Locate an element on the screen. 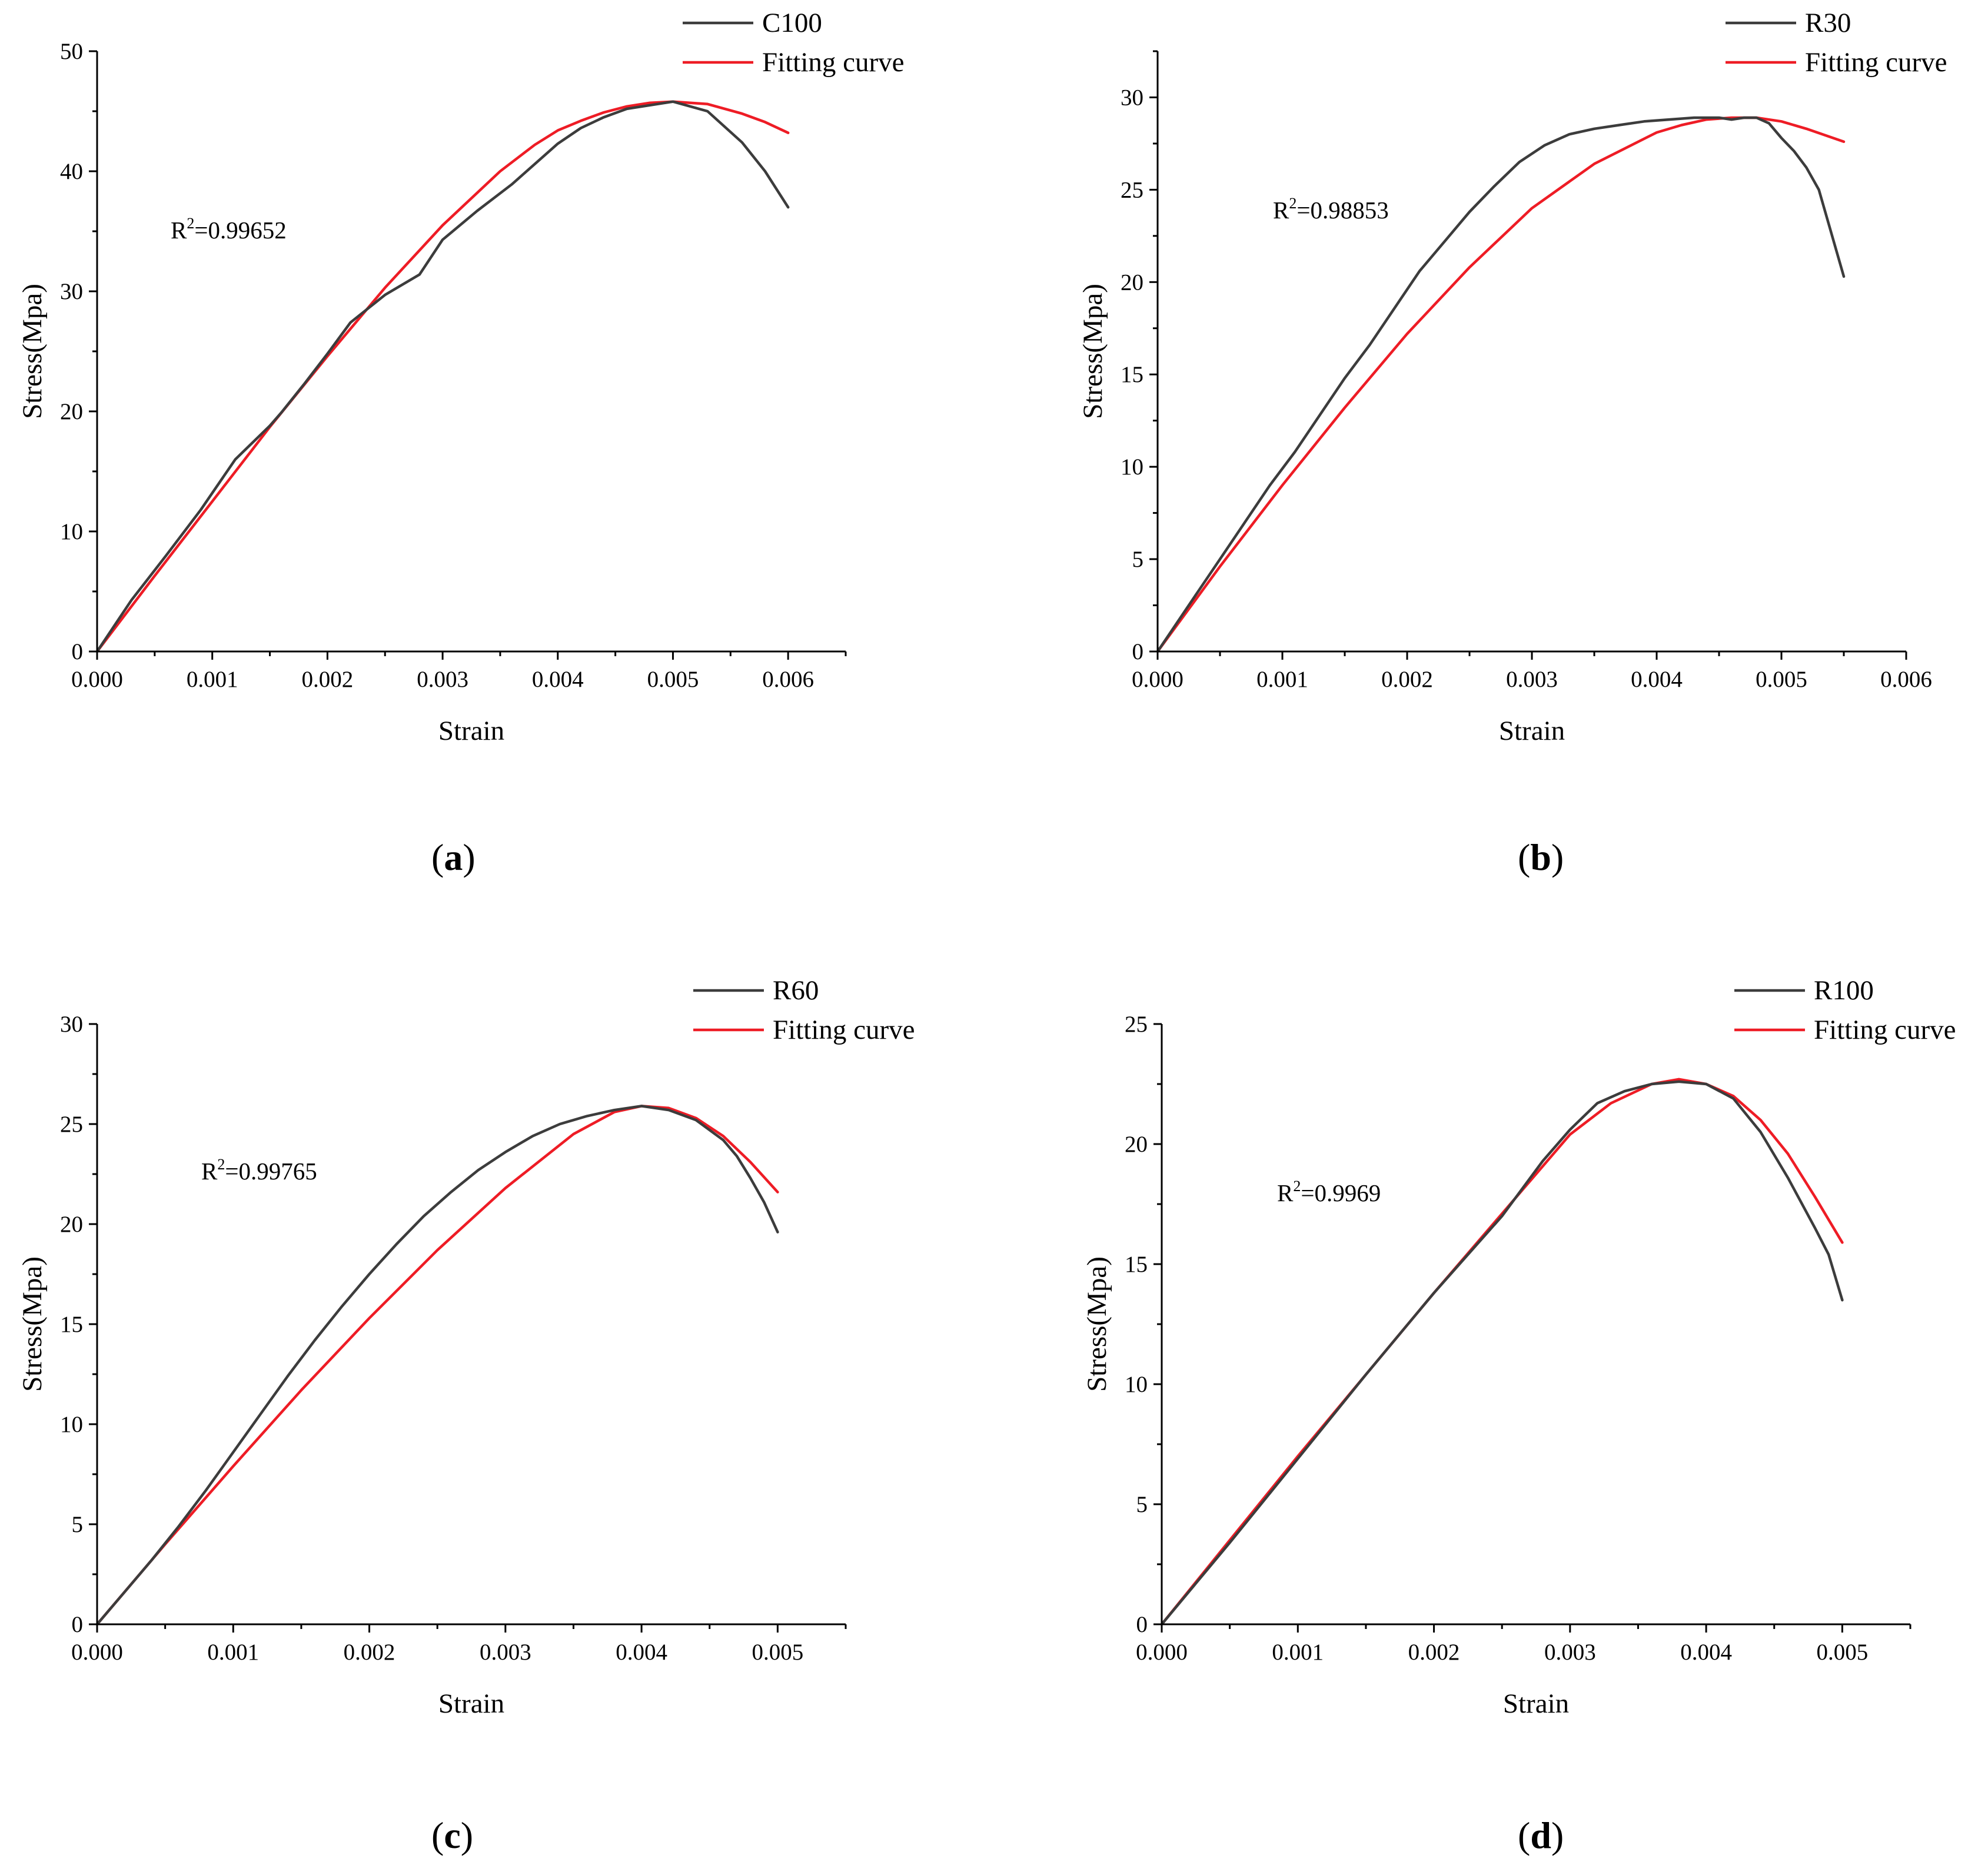 The width and height of the screenshot is (1988, 1875). legend-label: C100 is located at coordinates (792, 23).